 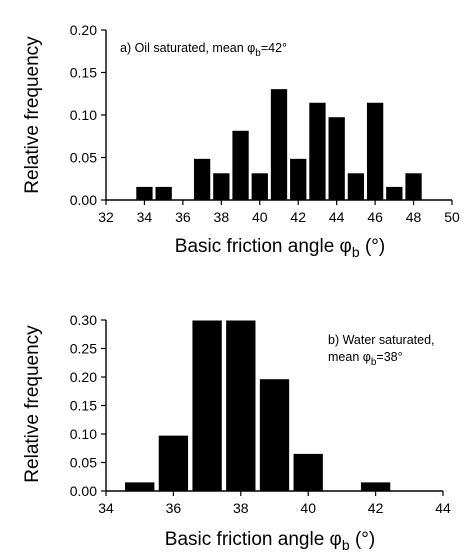 What do you see at coordinates (83, 320) in the screenshot?
I see `y-tick-label: 0.30` at bounding box center [83, 320].